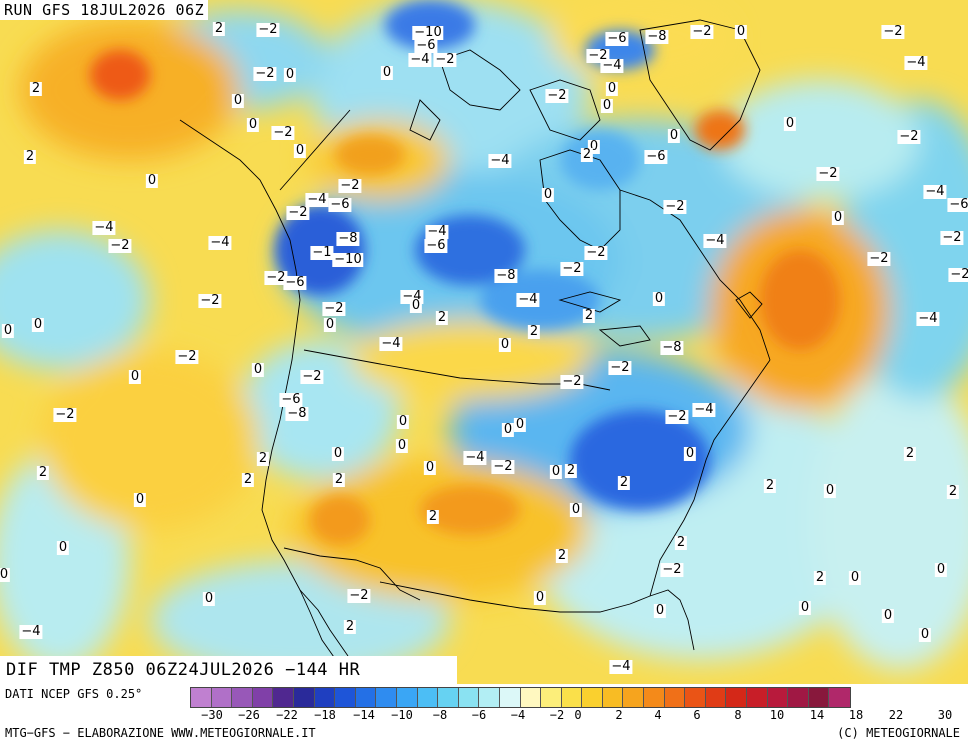  I want to click on colorbar-tick-label: 6, so click(697, 715).